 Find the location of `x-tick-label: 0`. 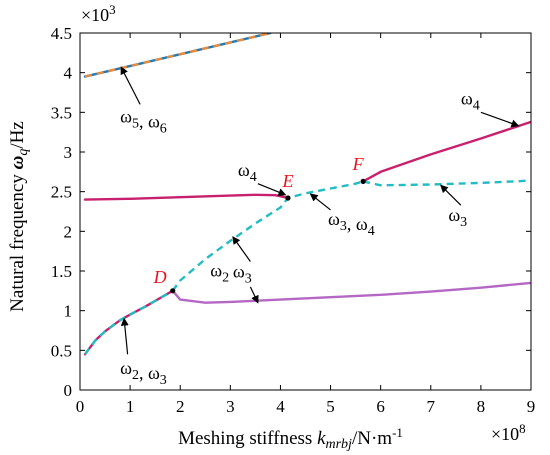

x-tick-label: 0 is located at coordinates (80, 406).